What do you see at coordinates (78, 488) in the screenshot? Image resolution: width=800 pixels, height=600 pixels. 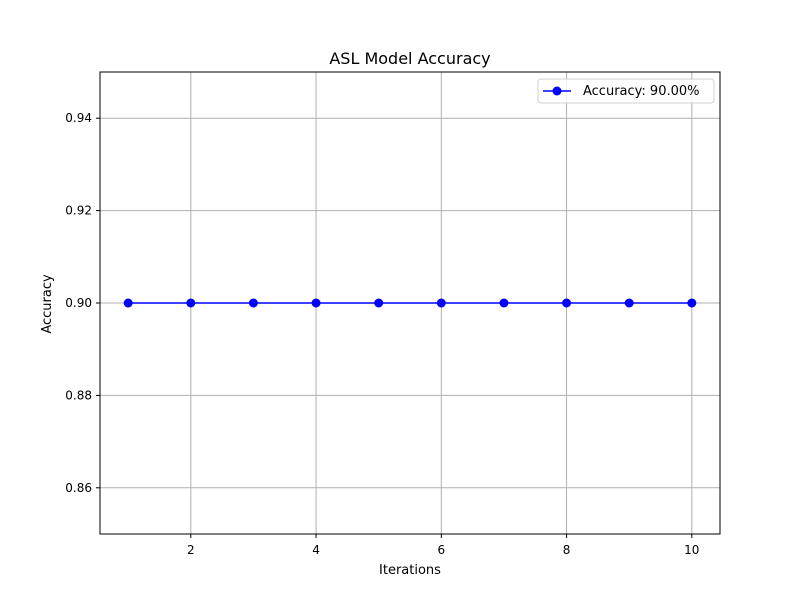 I see `y-tick-label: 0.86` at bounding box center [78, 488].